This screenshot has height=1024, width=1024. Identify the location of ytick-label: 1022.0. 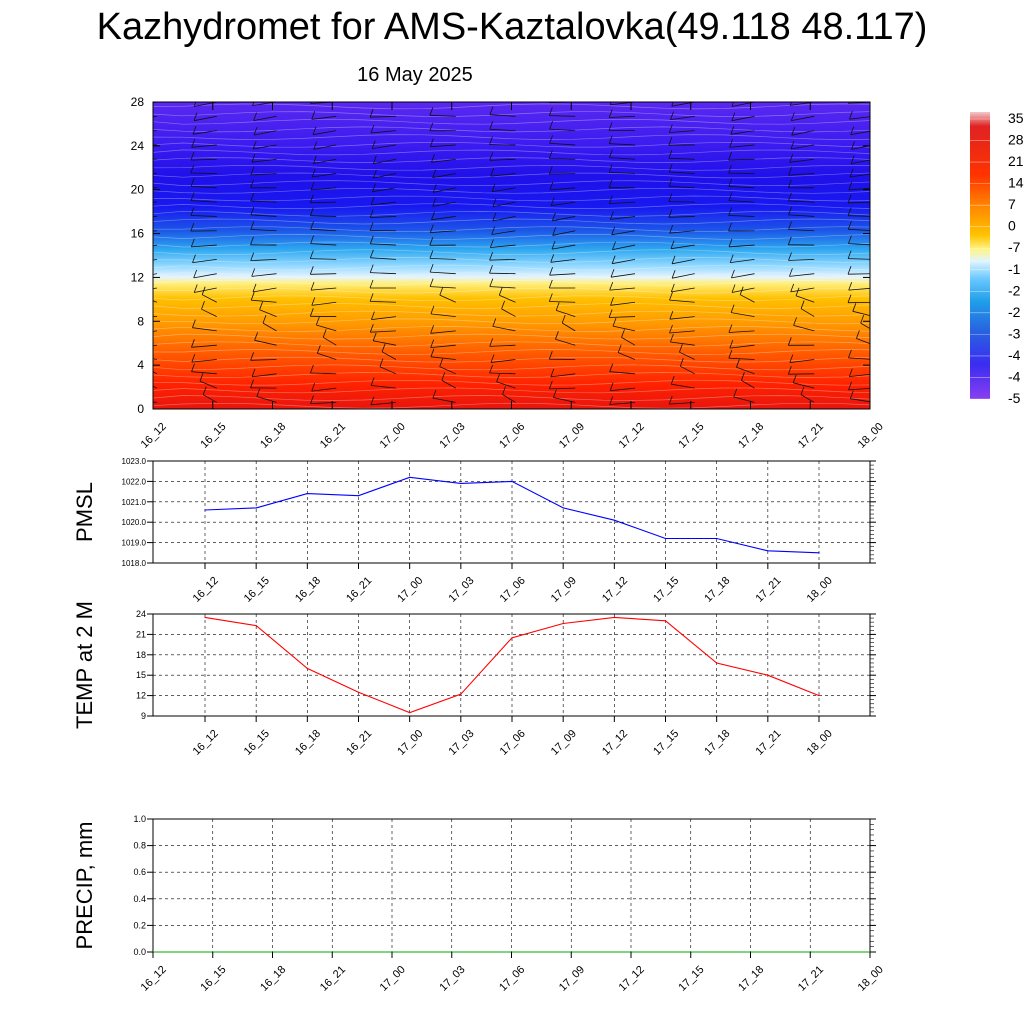
(134, 481).